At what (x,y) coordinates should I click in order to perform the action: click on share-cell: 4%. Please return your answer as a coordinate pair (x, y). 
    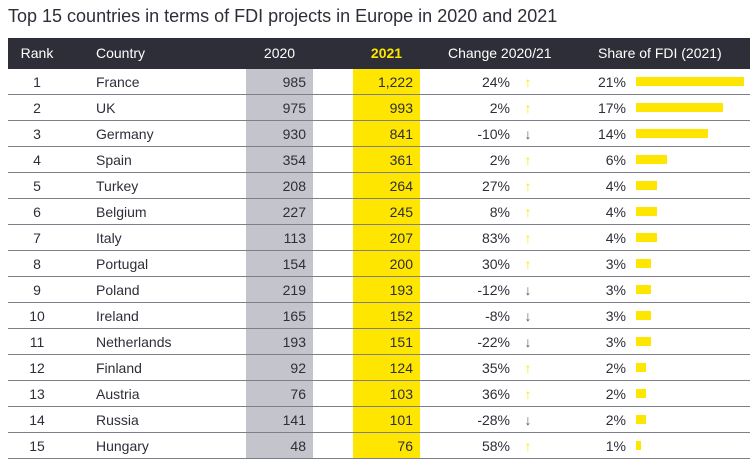
    Looking at the image, I should click on (615, 212).